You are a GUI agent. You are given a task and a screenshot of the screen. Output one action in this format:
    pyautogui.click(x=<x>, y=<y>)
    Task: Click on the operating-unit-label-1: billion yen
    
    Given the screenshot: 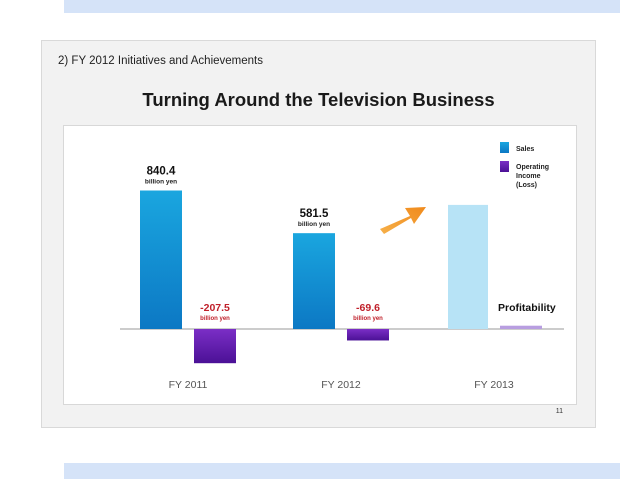 What is the action you would take?
    pyautogui.click(x=215, y=319)
    